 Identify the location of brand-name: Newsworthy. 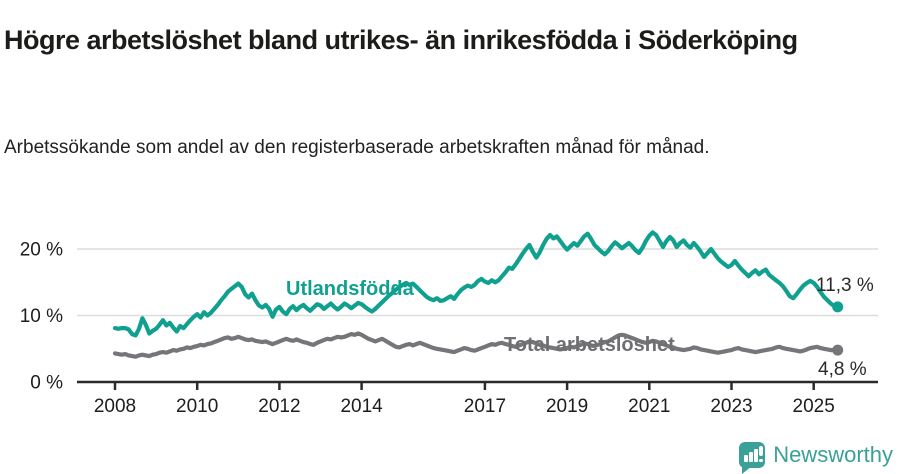
(833, 454).